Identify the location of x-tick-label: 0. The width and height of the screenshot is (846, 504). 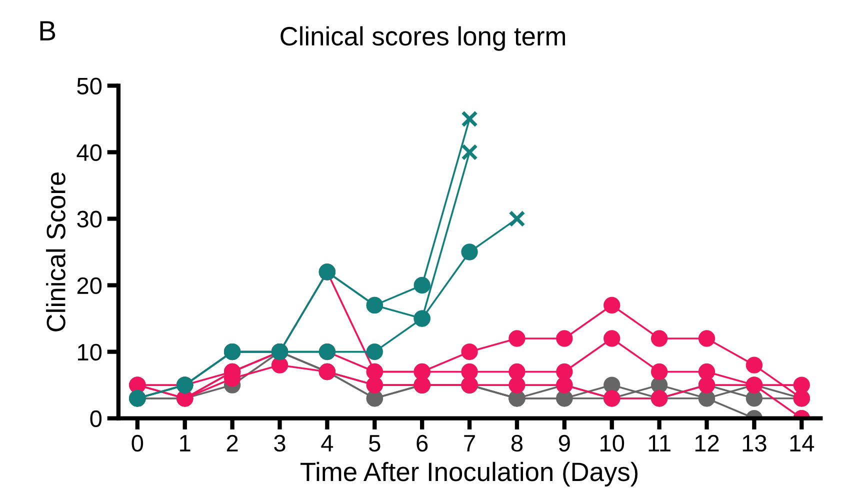
(138, 443).